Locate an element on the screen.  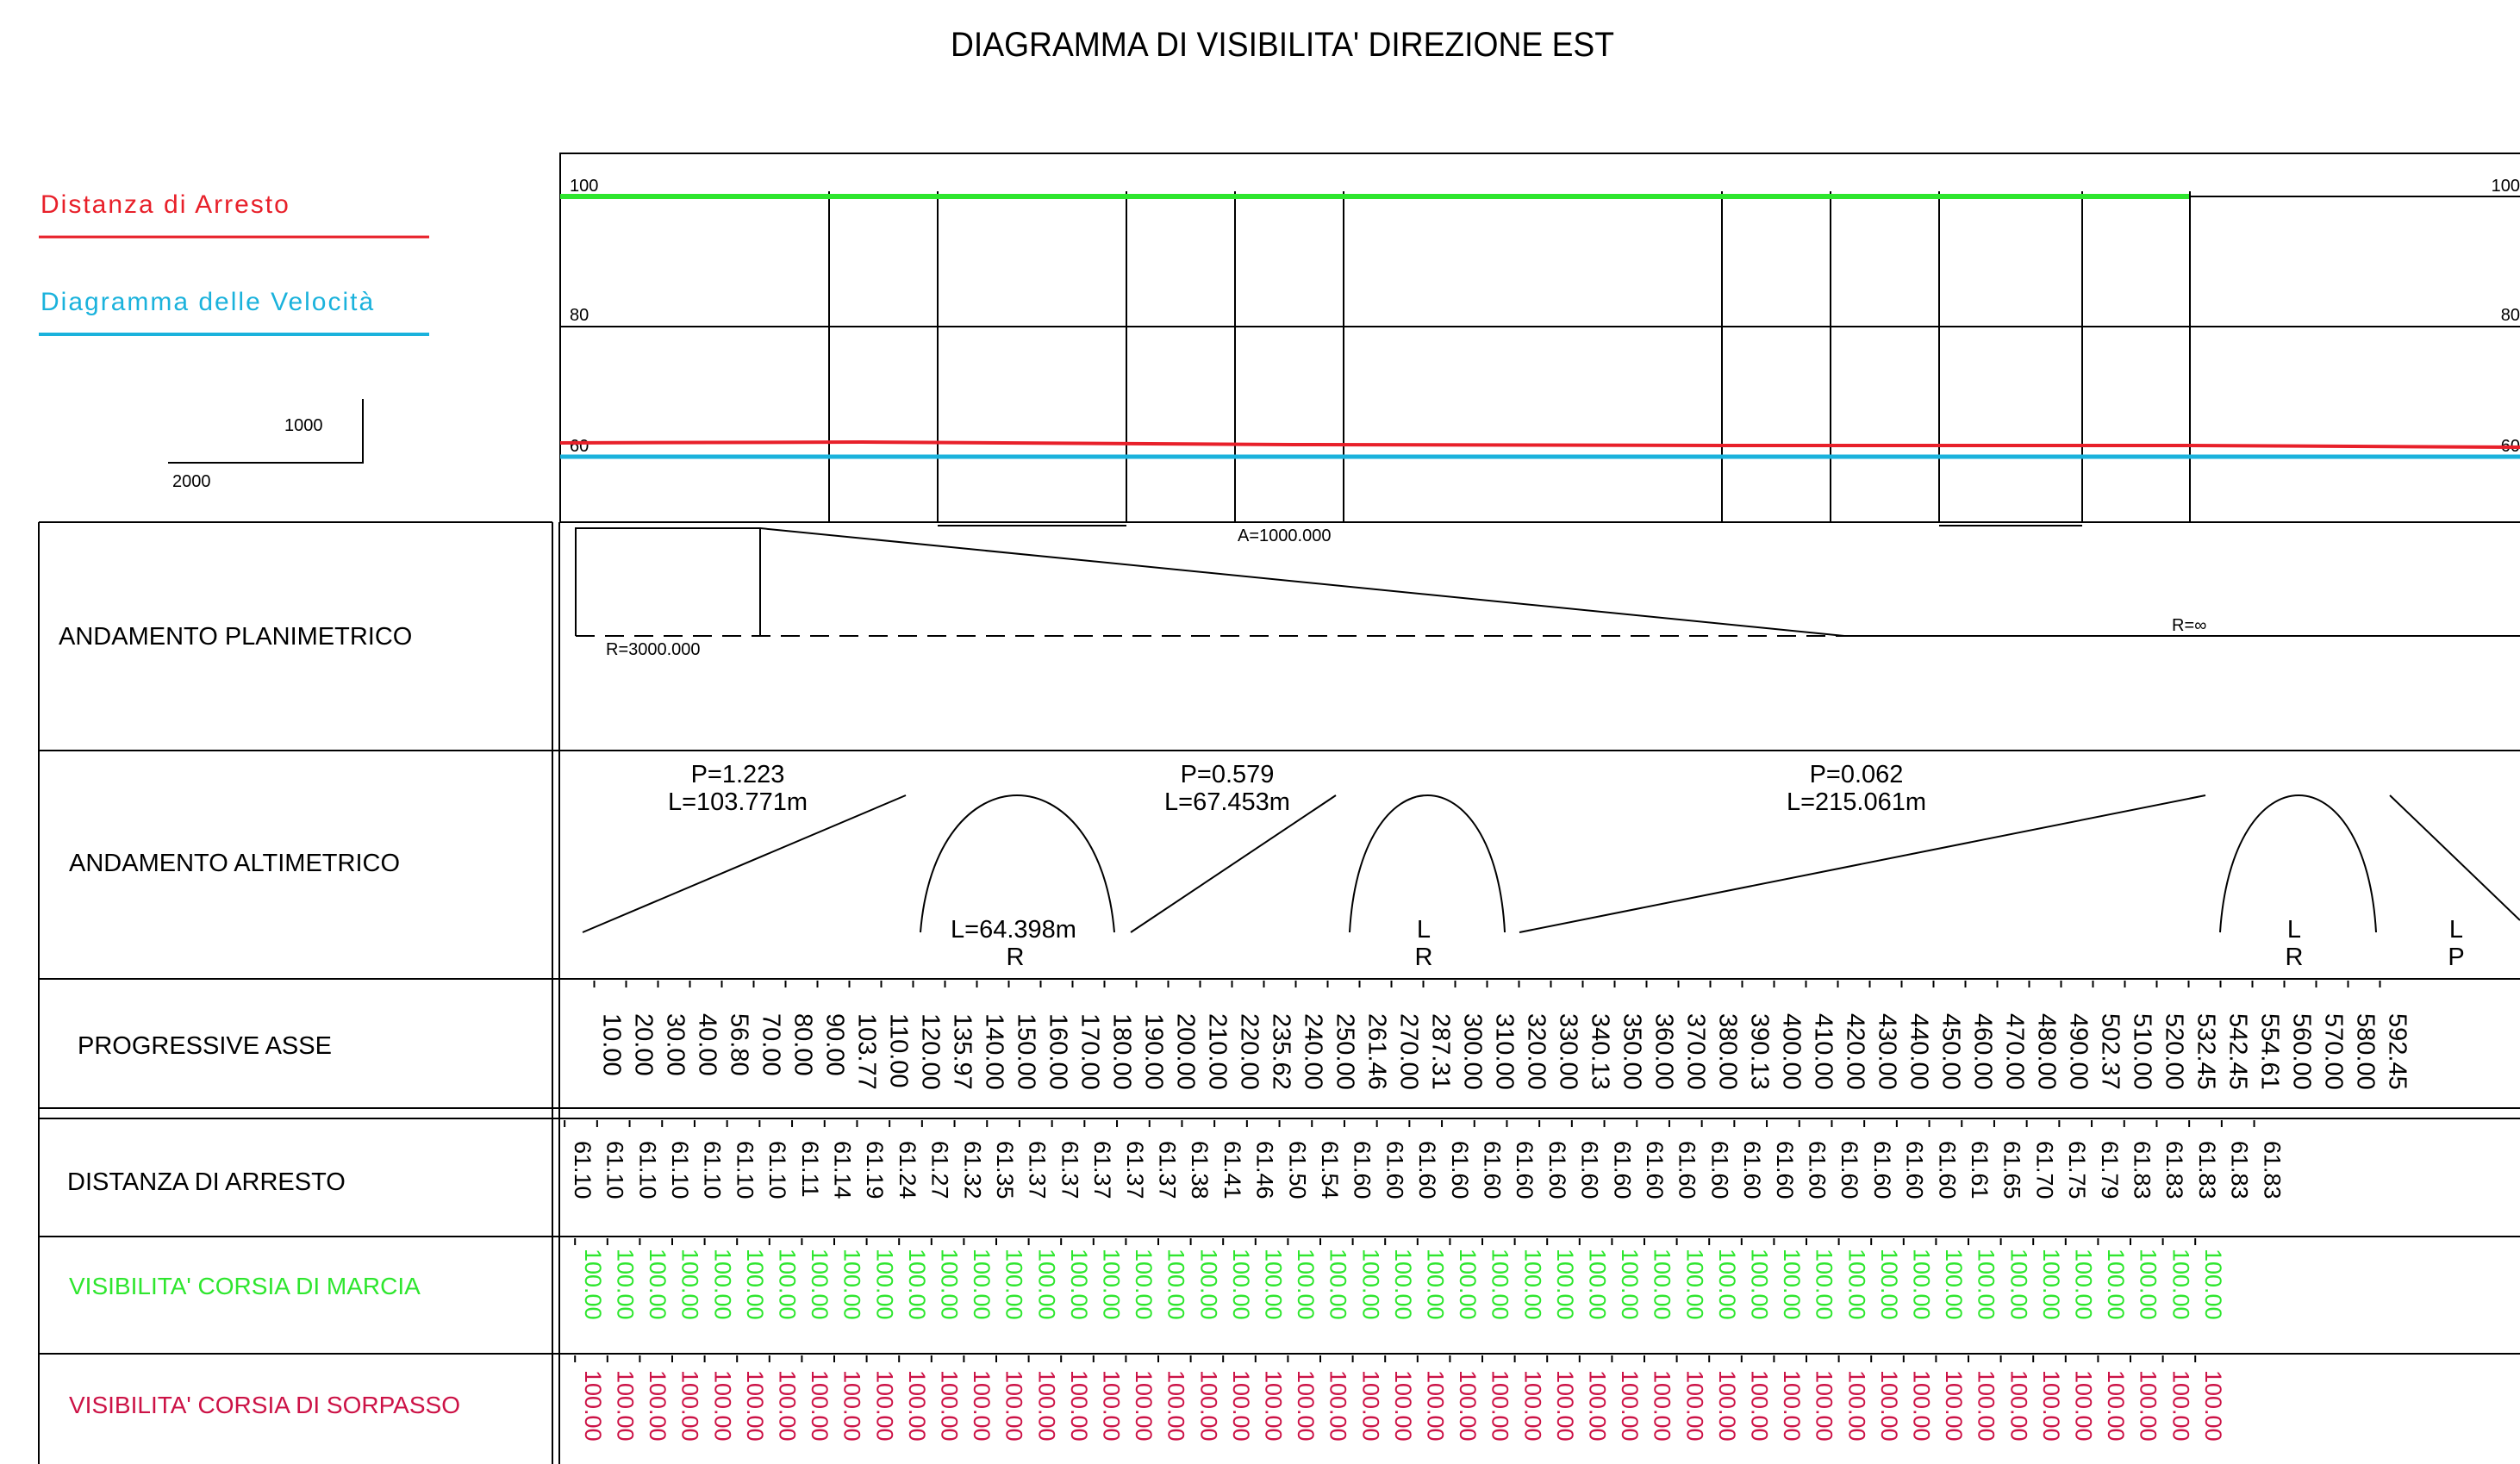
stop-distance-value: 61.75 is located at coordinates (2077, 1170).